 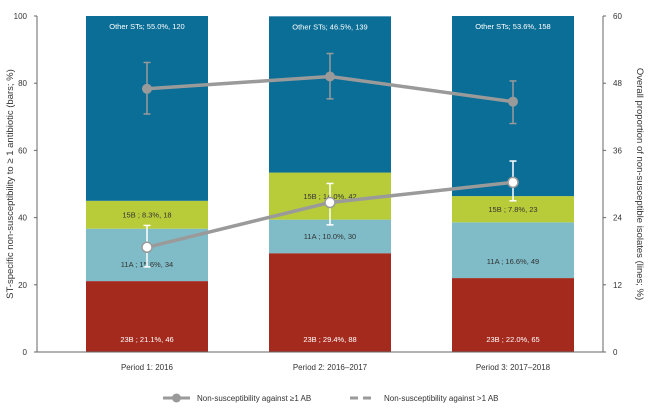 I want to click on segment-label: 11A ; 10.0%, 30, so click(x=330, y=236).